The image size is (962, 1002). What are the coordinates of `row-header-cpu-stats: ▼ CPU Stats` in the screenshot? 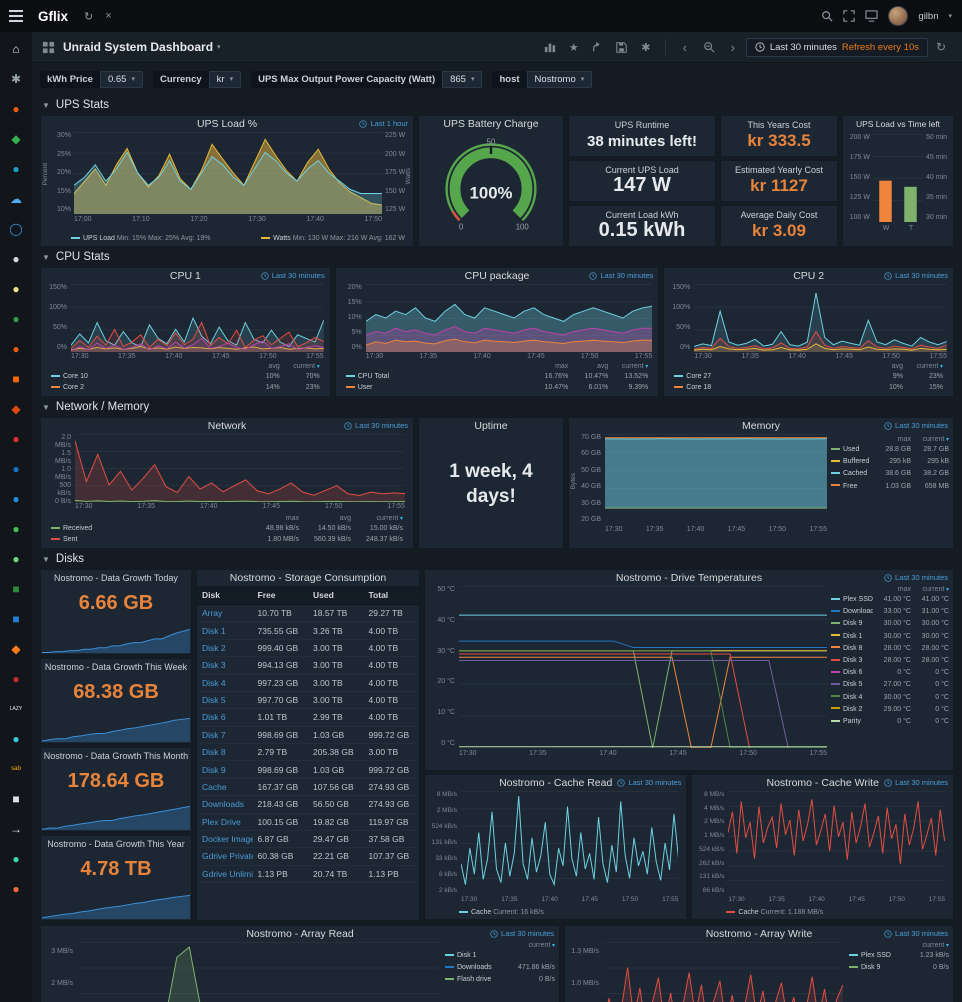 It's located at (76, 257).